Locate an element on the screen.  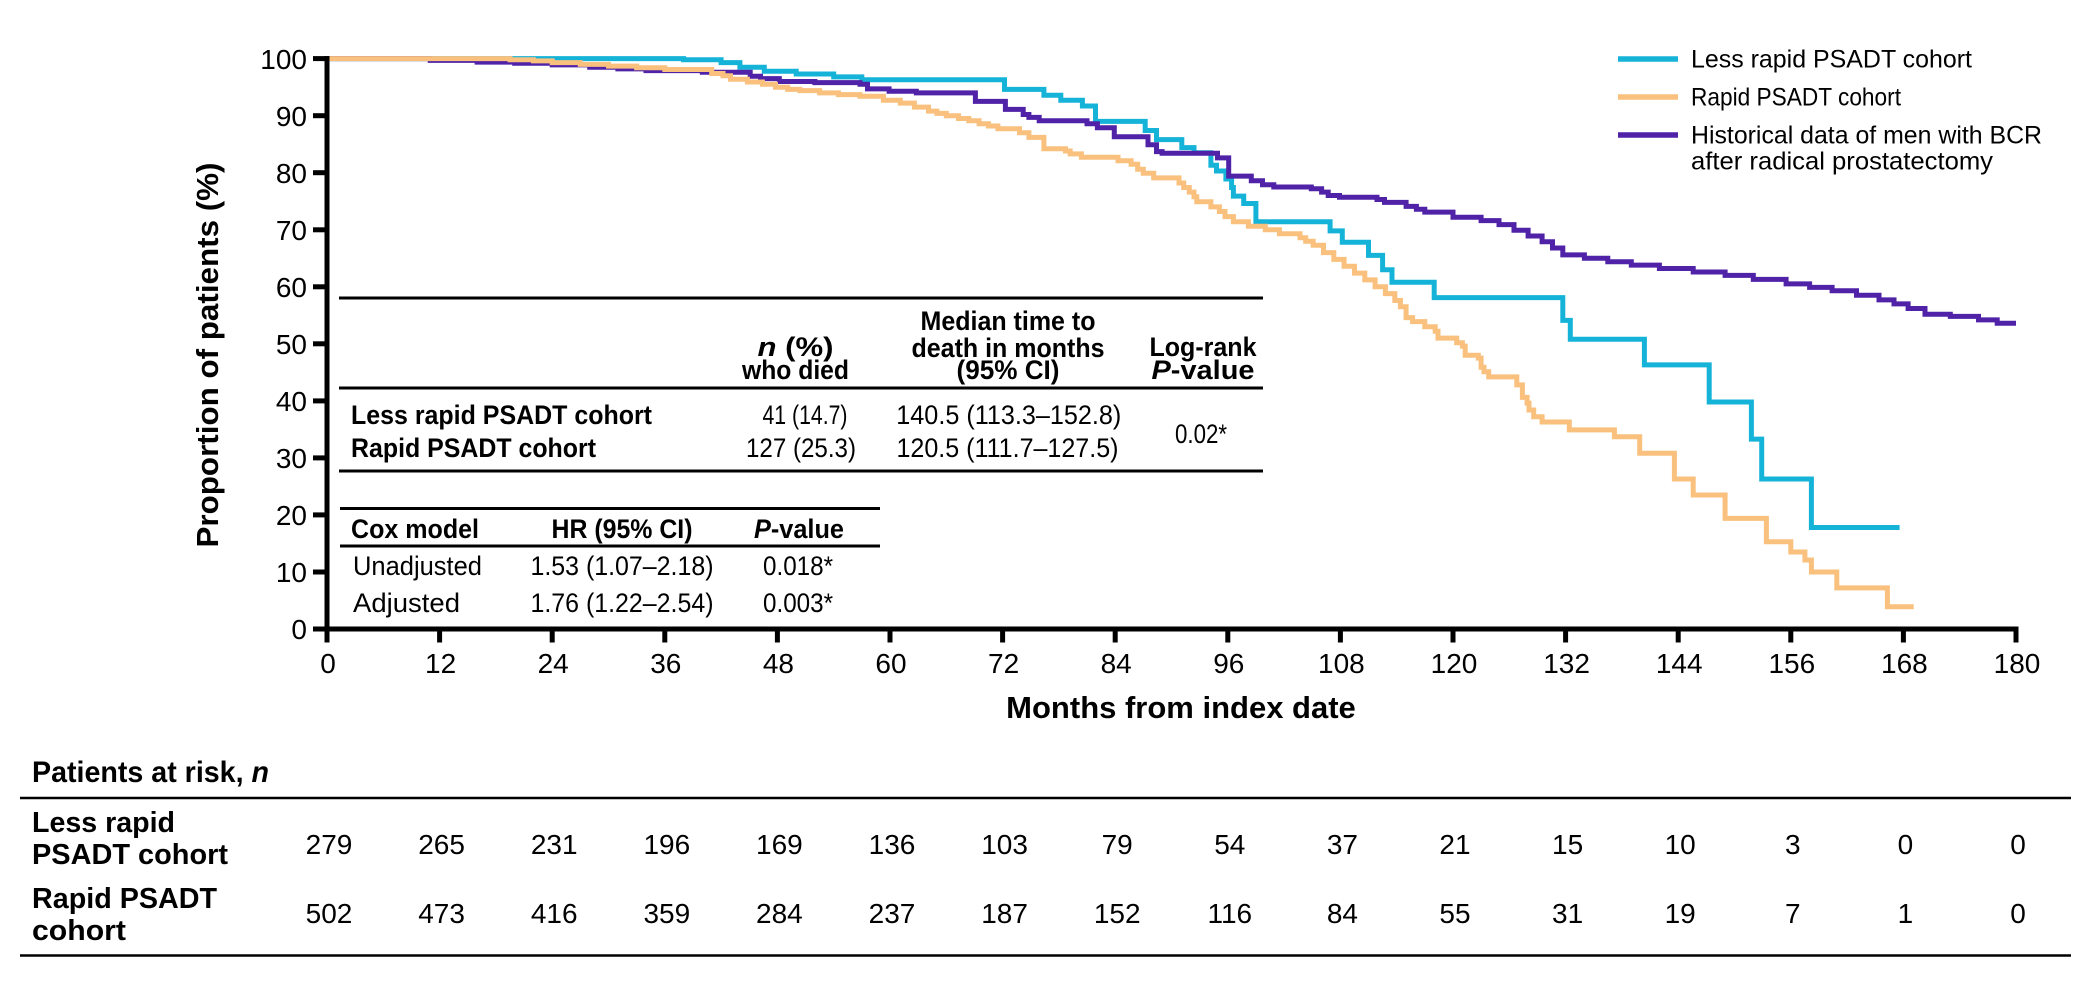
svg-text: 187 is located at coordinates (1004, 913).